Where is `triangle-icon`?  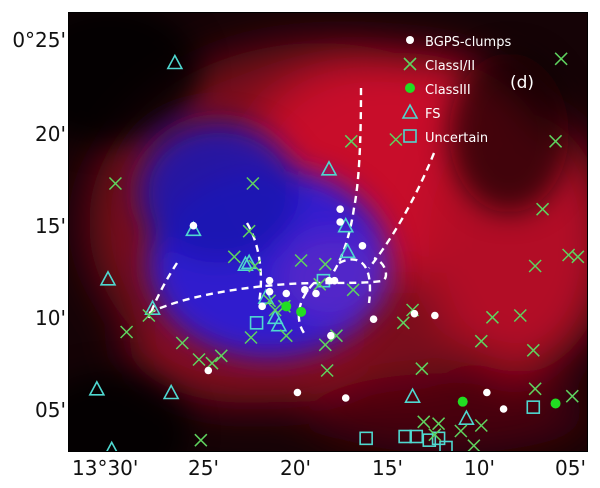 triangle-icon is located at coordinates (410, 114).